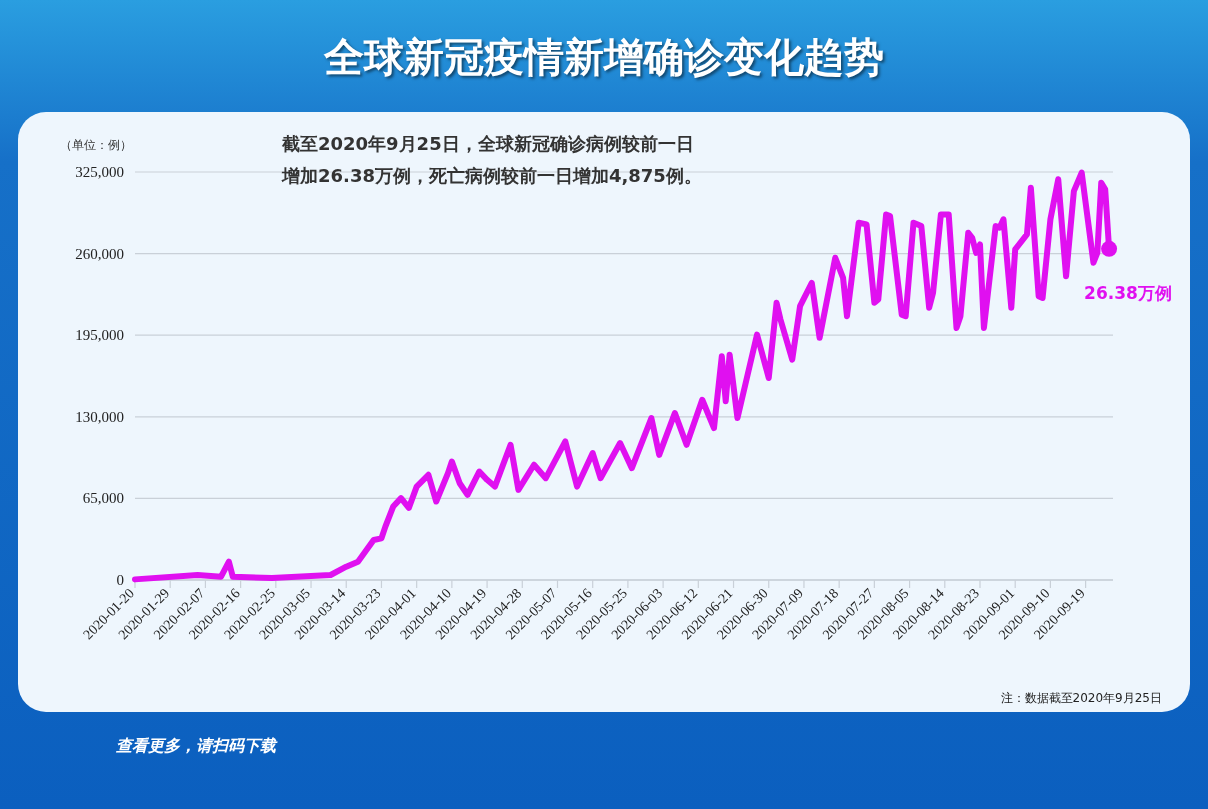 This screenshot has width=1208, height=809. I want to click on y-tick-label: 260,000, so click(99, 253).